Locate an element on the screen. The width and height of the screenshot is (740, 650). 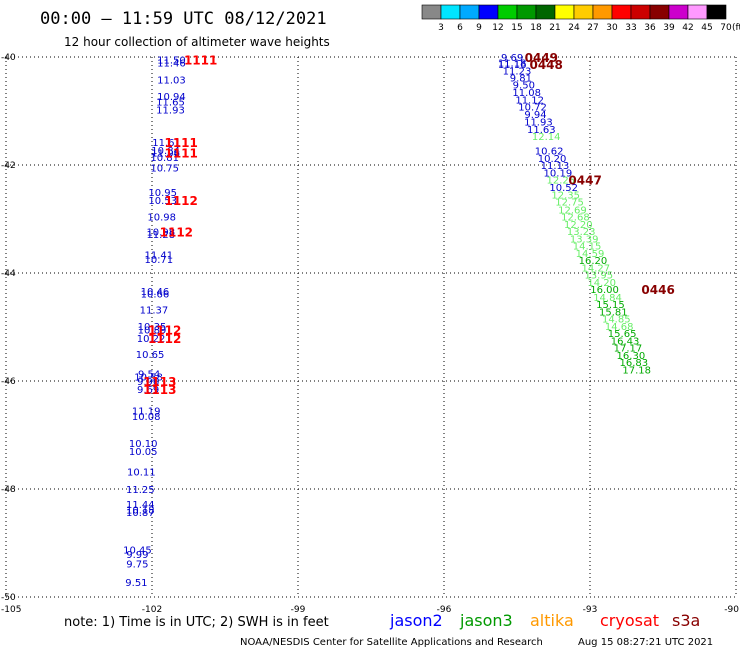
jason3-swh-label: 12.35 is located at coordinates (565, 196).